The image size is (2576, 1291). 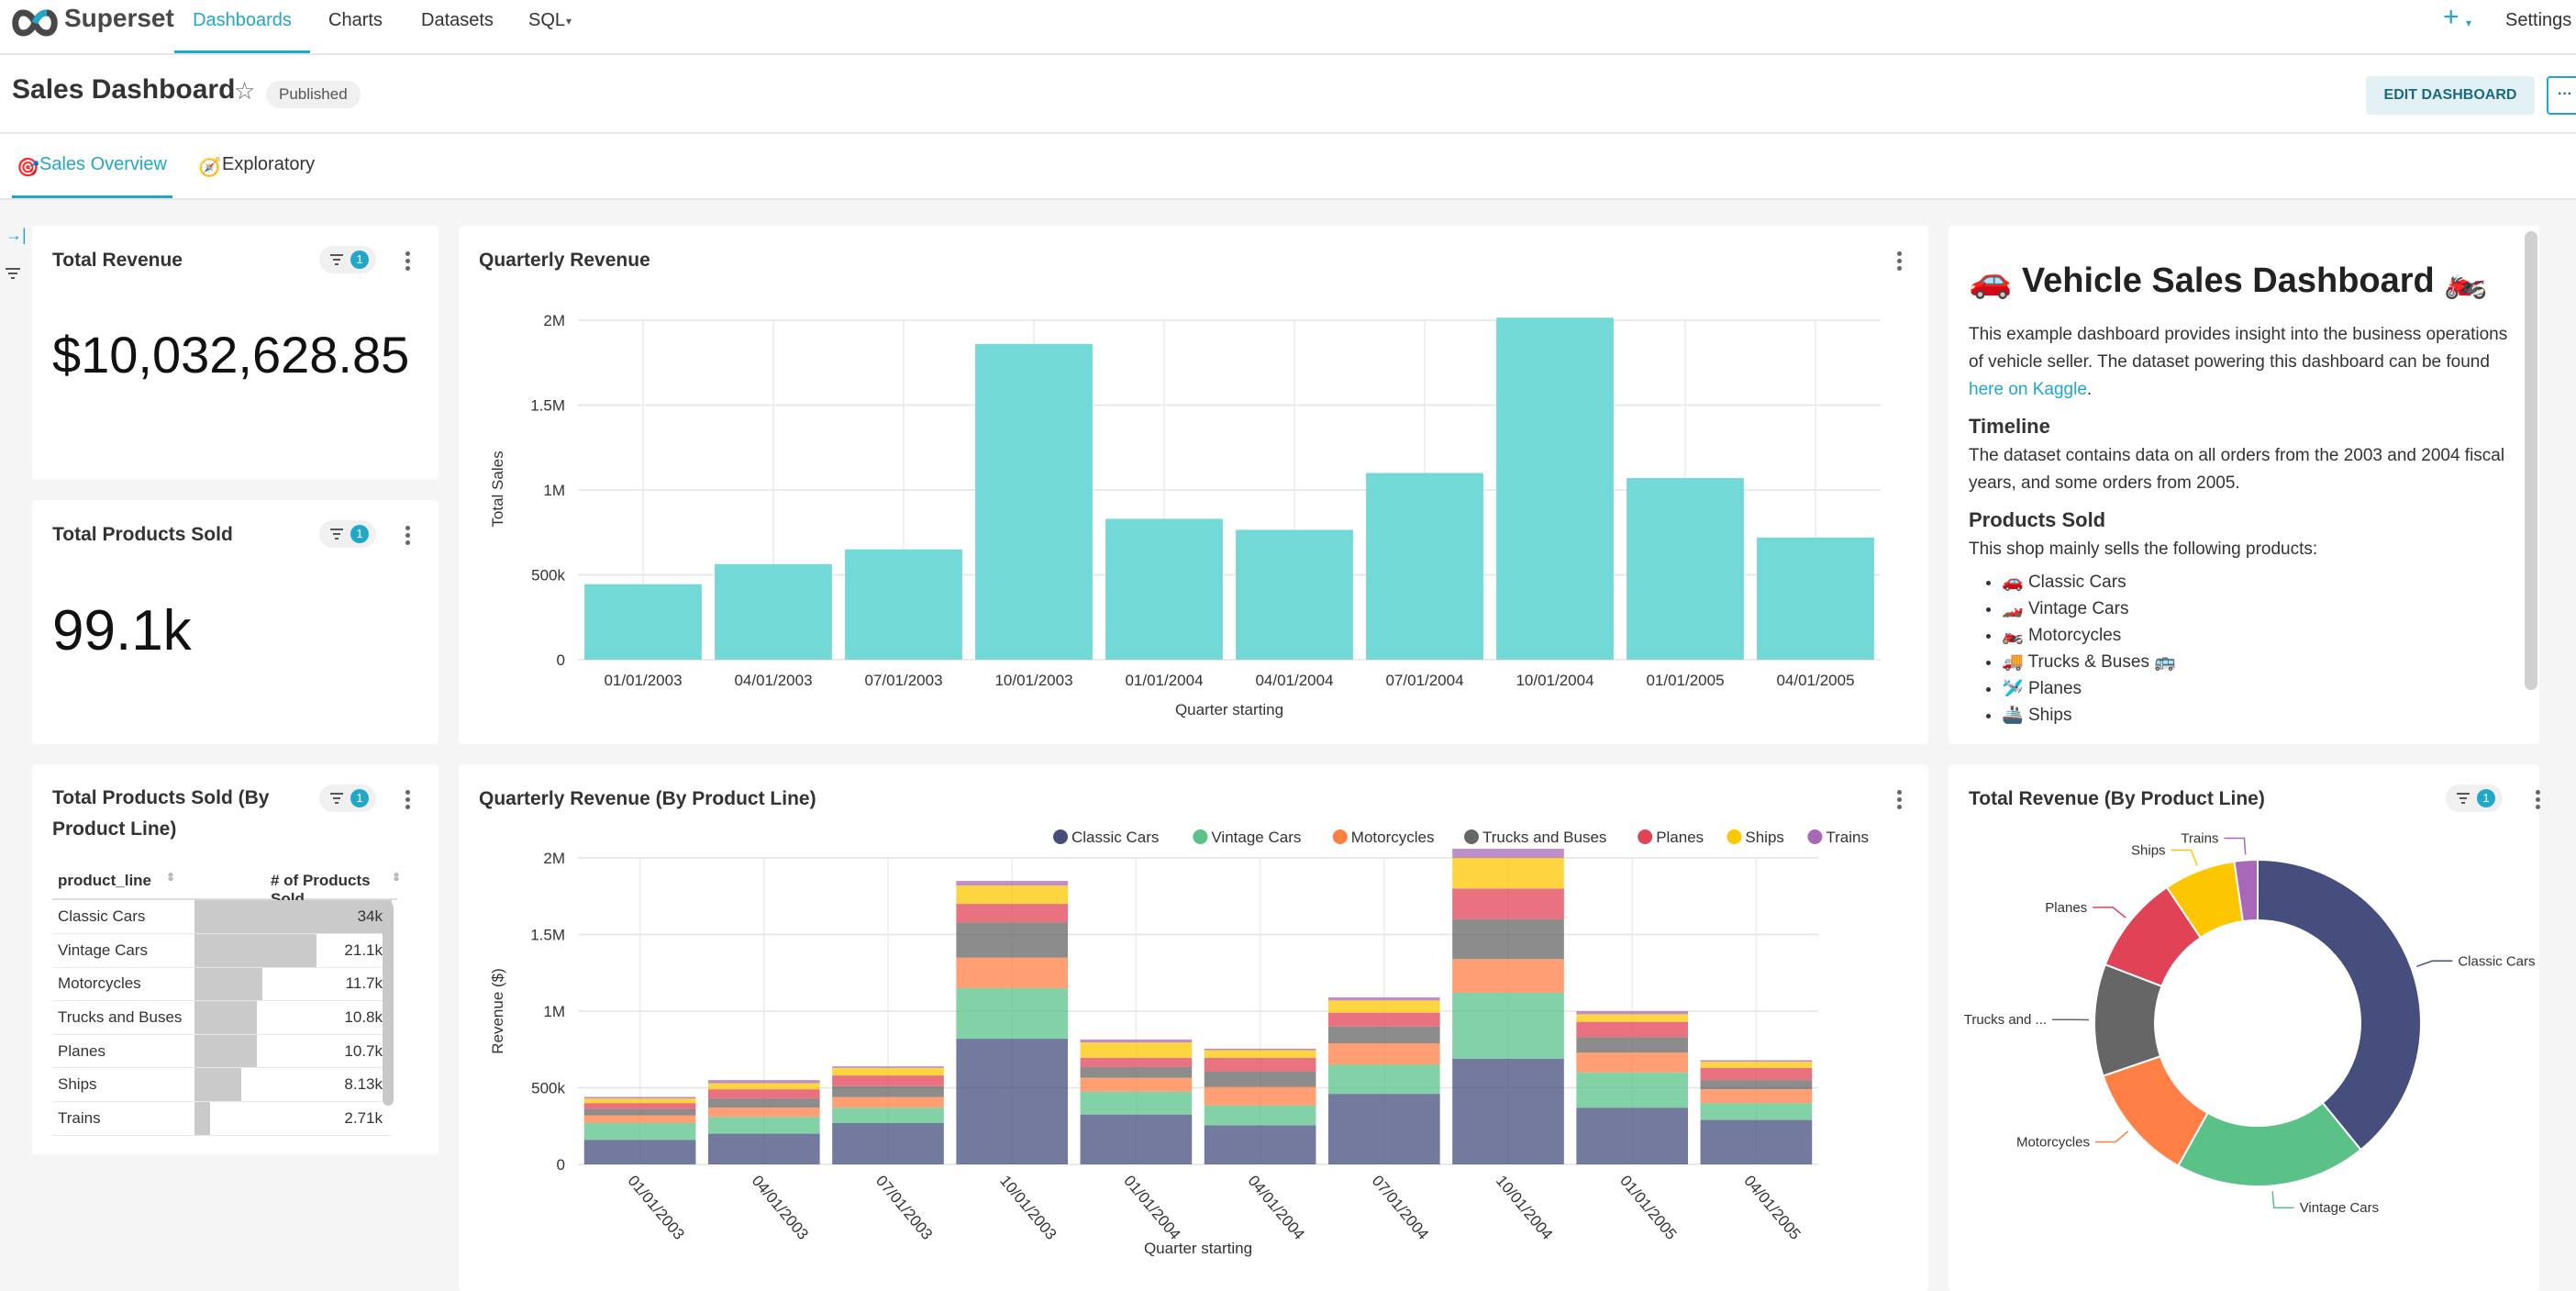 What do you see at coordinates (1294, 680) in the screenshot?
I see `x-tick-label: 04/01/2004` at bounding box center [1294, 680].